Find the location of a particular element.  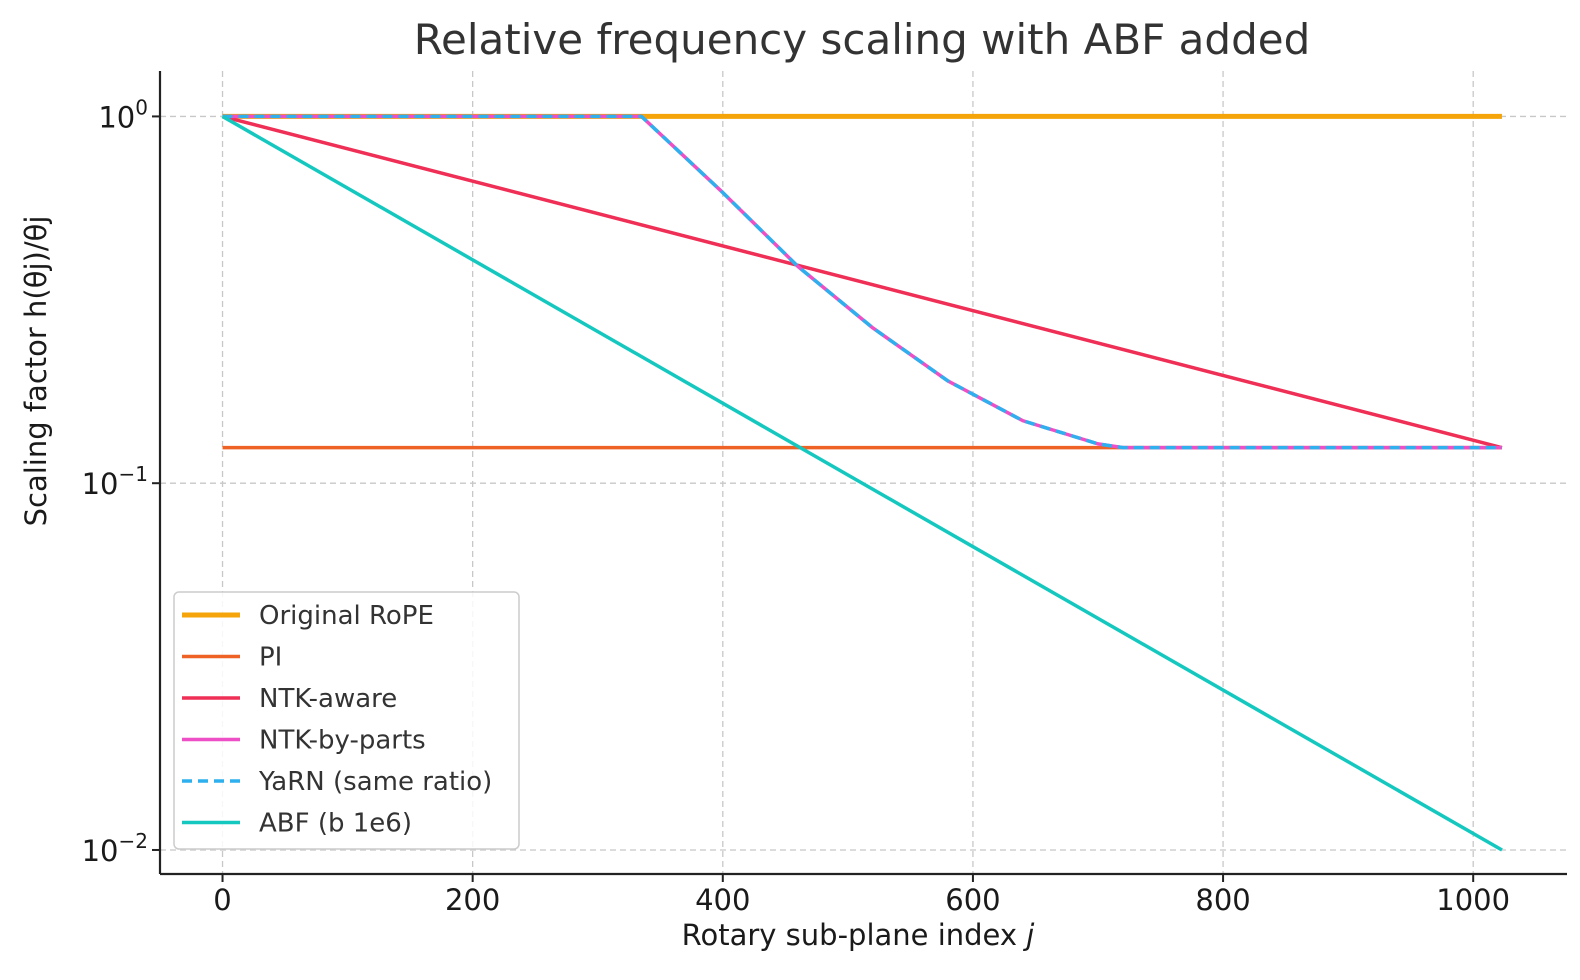

x-tick-label: 600 is located at coordinates (972, 900).